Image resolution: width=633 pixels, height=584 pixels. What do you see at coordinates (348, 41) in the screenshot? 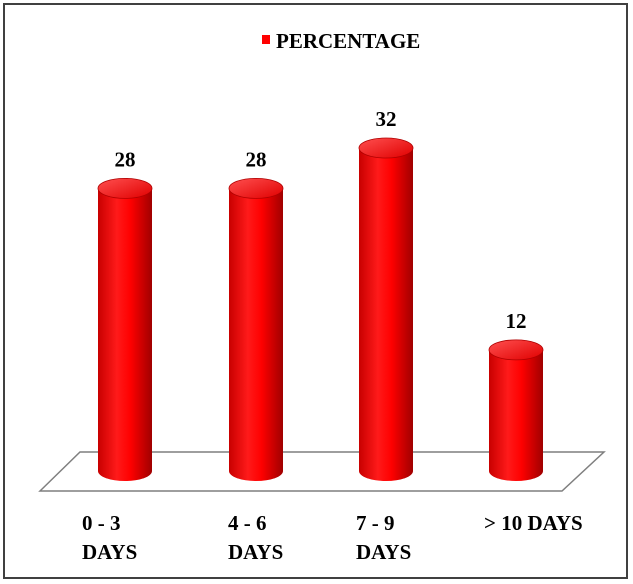
I see `legend-label-percentage: PERCENTAGE` at bounding box center [348, 41].